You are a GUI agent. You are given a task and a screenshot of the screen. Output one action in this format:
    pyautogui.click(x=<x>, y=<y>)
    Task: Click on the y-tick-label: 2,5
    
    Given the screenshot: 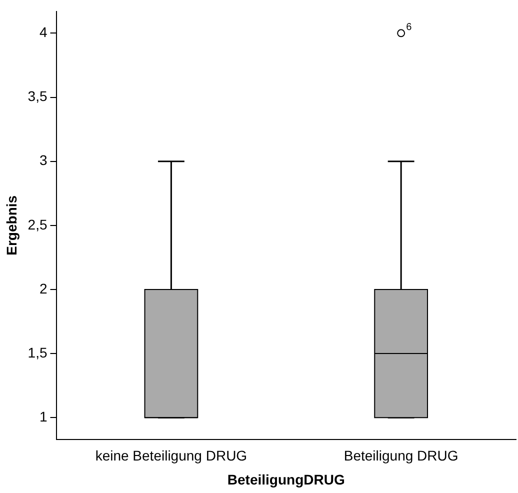 What is the action you would take?
    pyautogui.click(x=38, y=224)
    